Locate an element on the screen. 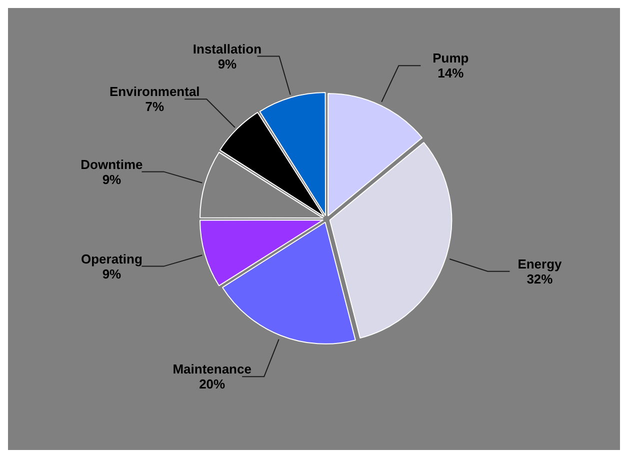 The height and width of the screenshot is (458, 623). data-label: 32% is located at coordinates (540, 278).